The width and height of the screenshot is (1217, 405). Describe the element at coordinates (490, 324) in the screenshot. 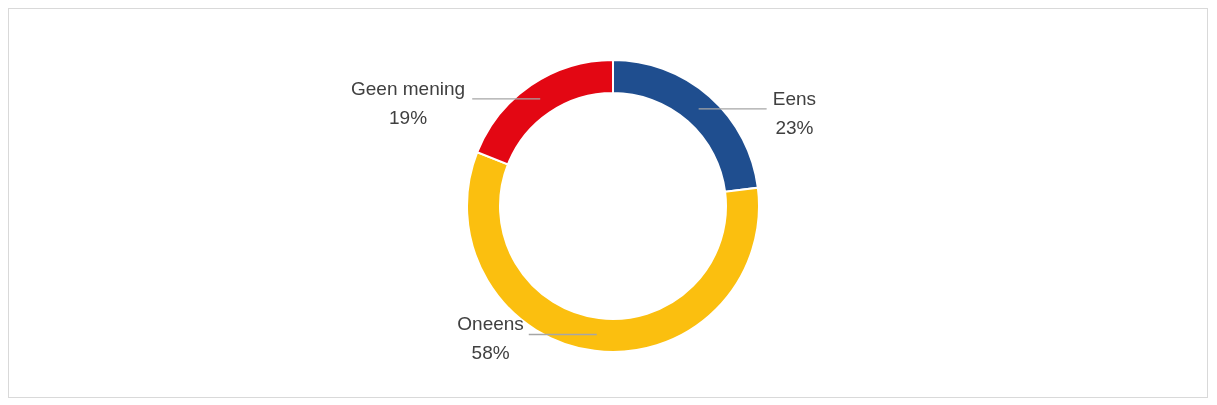

I see `slice-label: Oneens` at that location.